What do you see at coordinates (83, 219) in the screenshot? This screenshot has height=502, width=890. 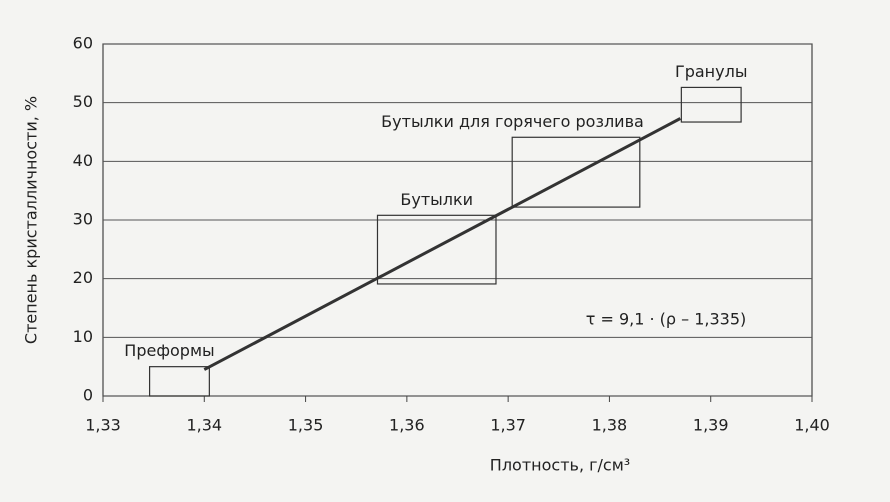 I see `y-tick-label: 30` at bounding box center [83, 219].